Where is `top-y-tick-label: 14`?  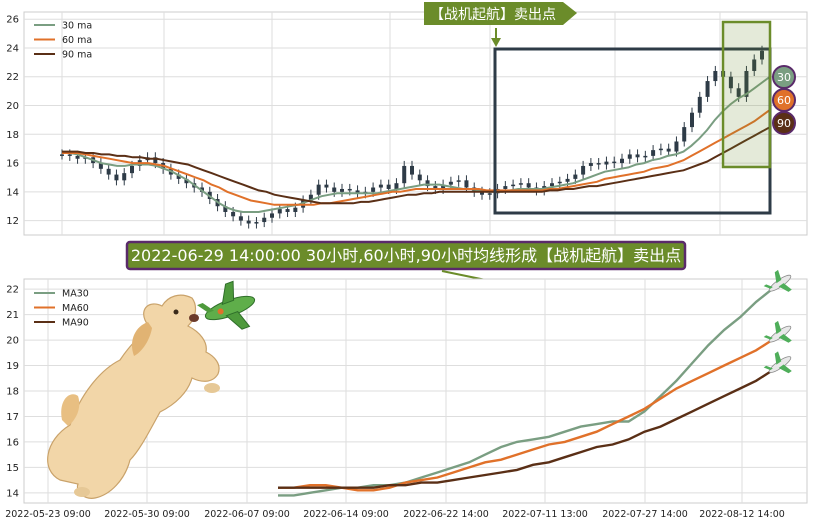 top-y-tick-label: 14 is located at coordinates (12, 192).